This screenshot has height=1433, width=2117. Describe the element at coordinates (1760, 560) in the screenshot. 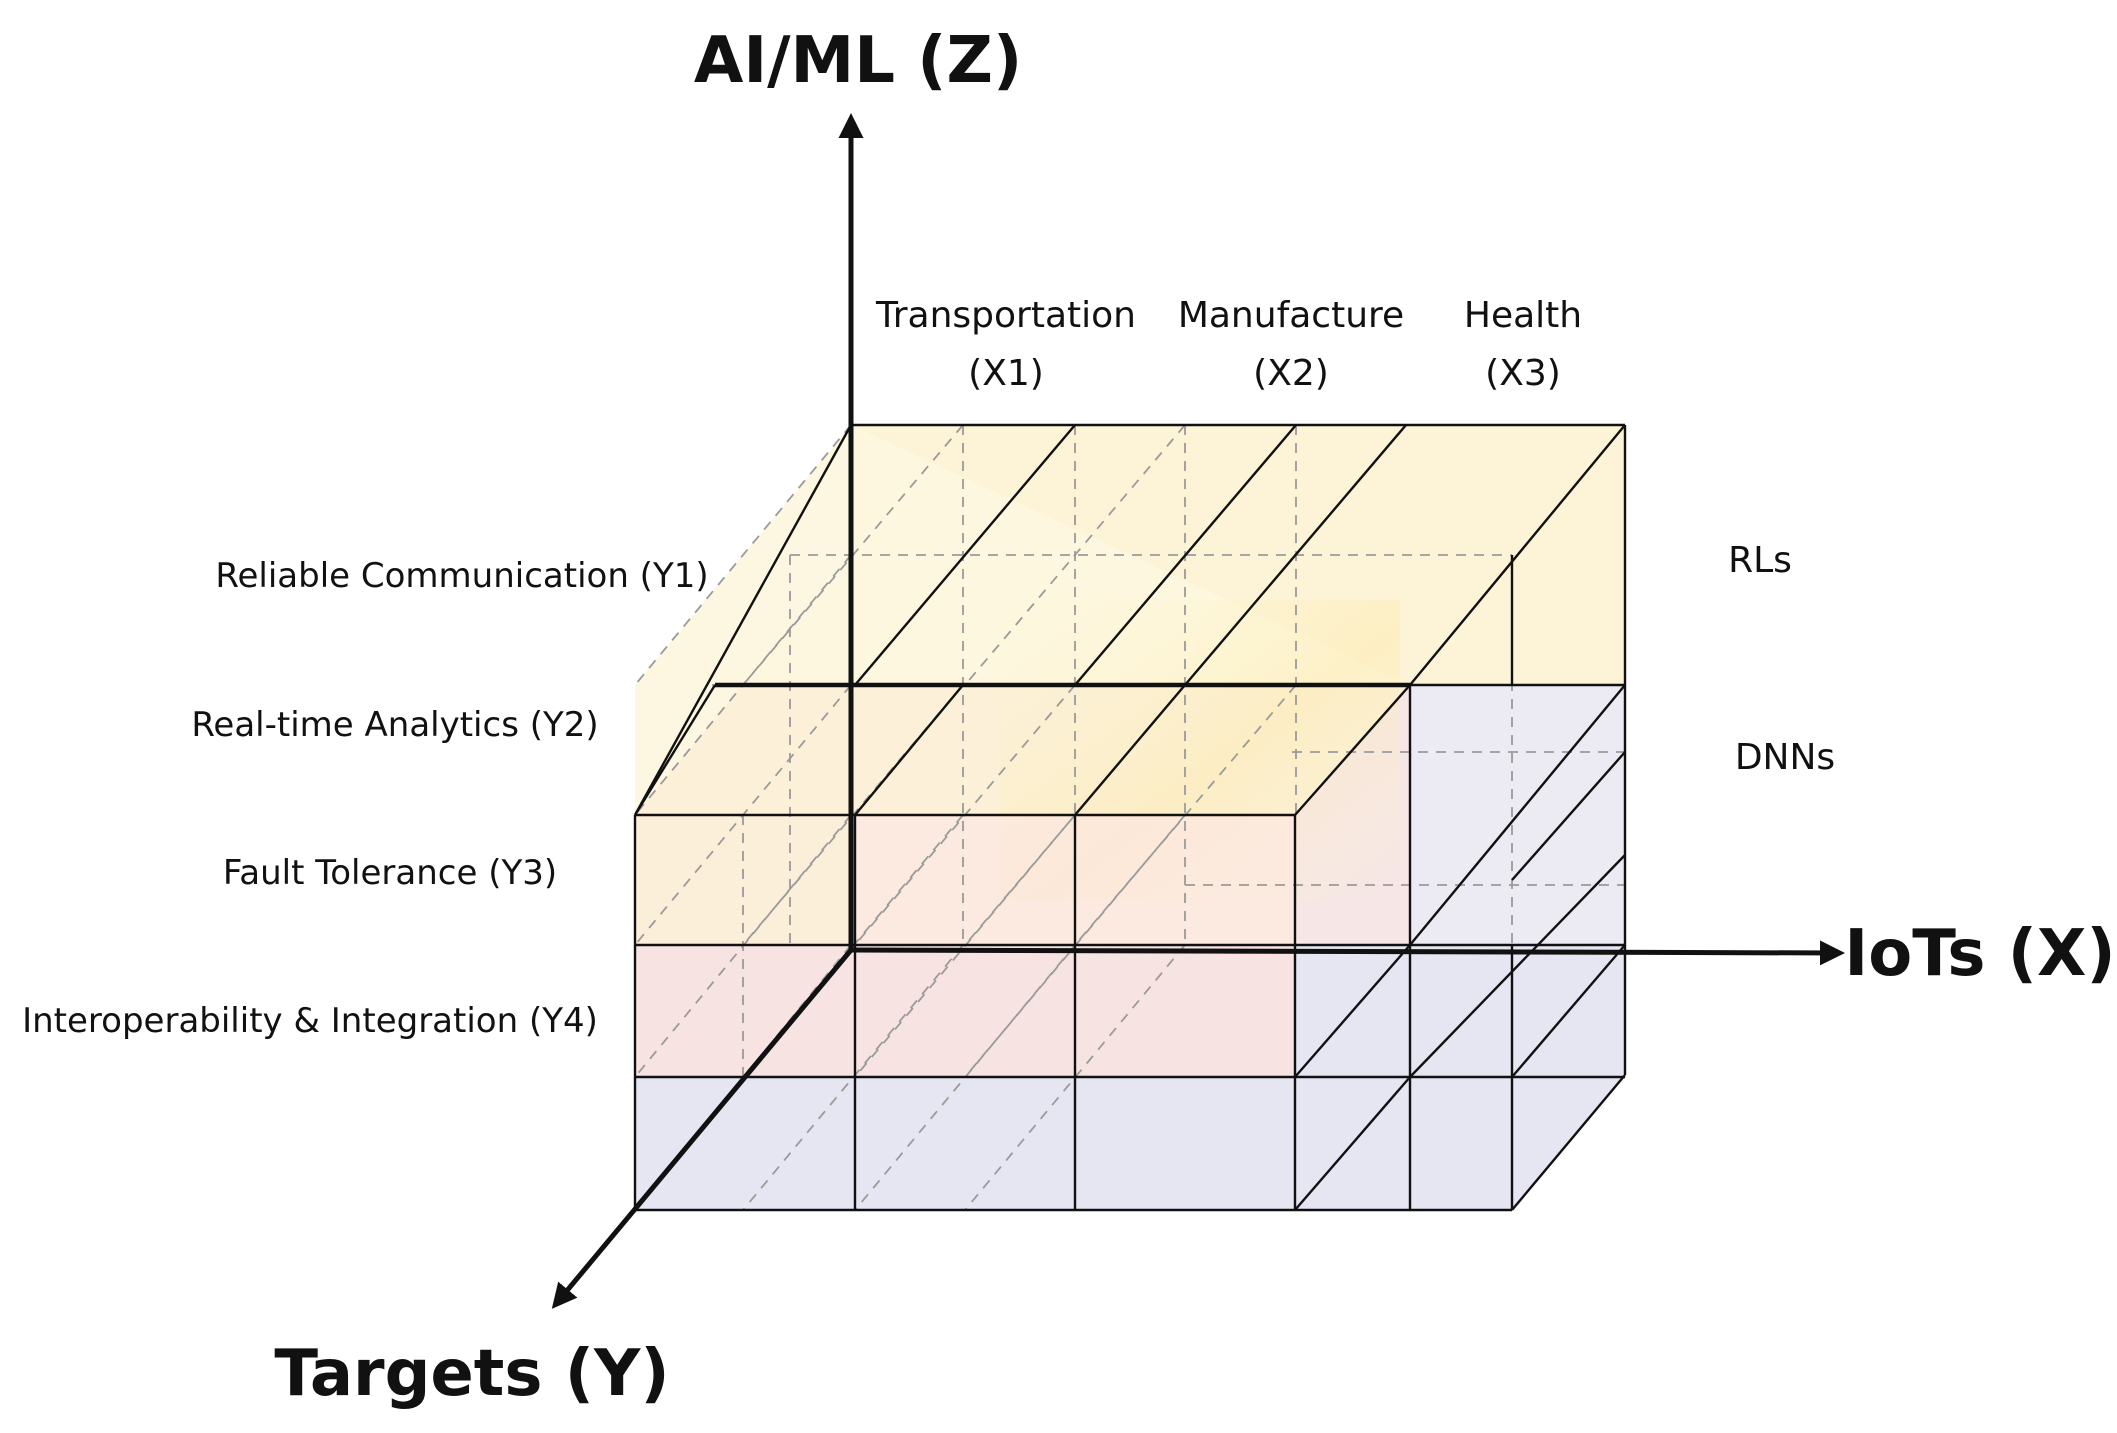

I see `layer-label-rls: RLs` at that location.